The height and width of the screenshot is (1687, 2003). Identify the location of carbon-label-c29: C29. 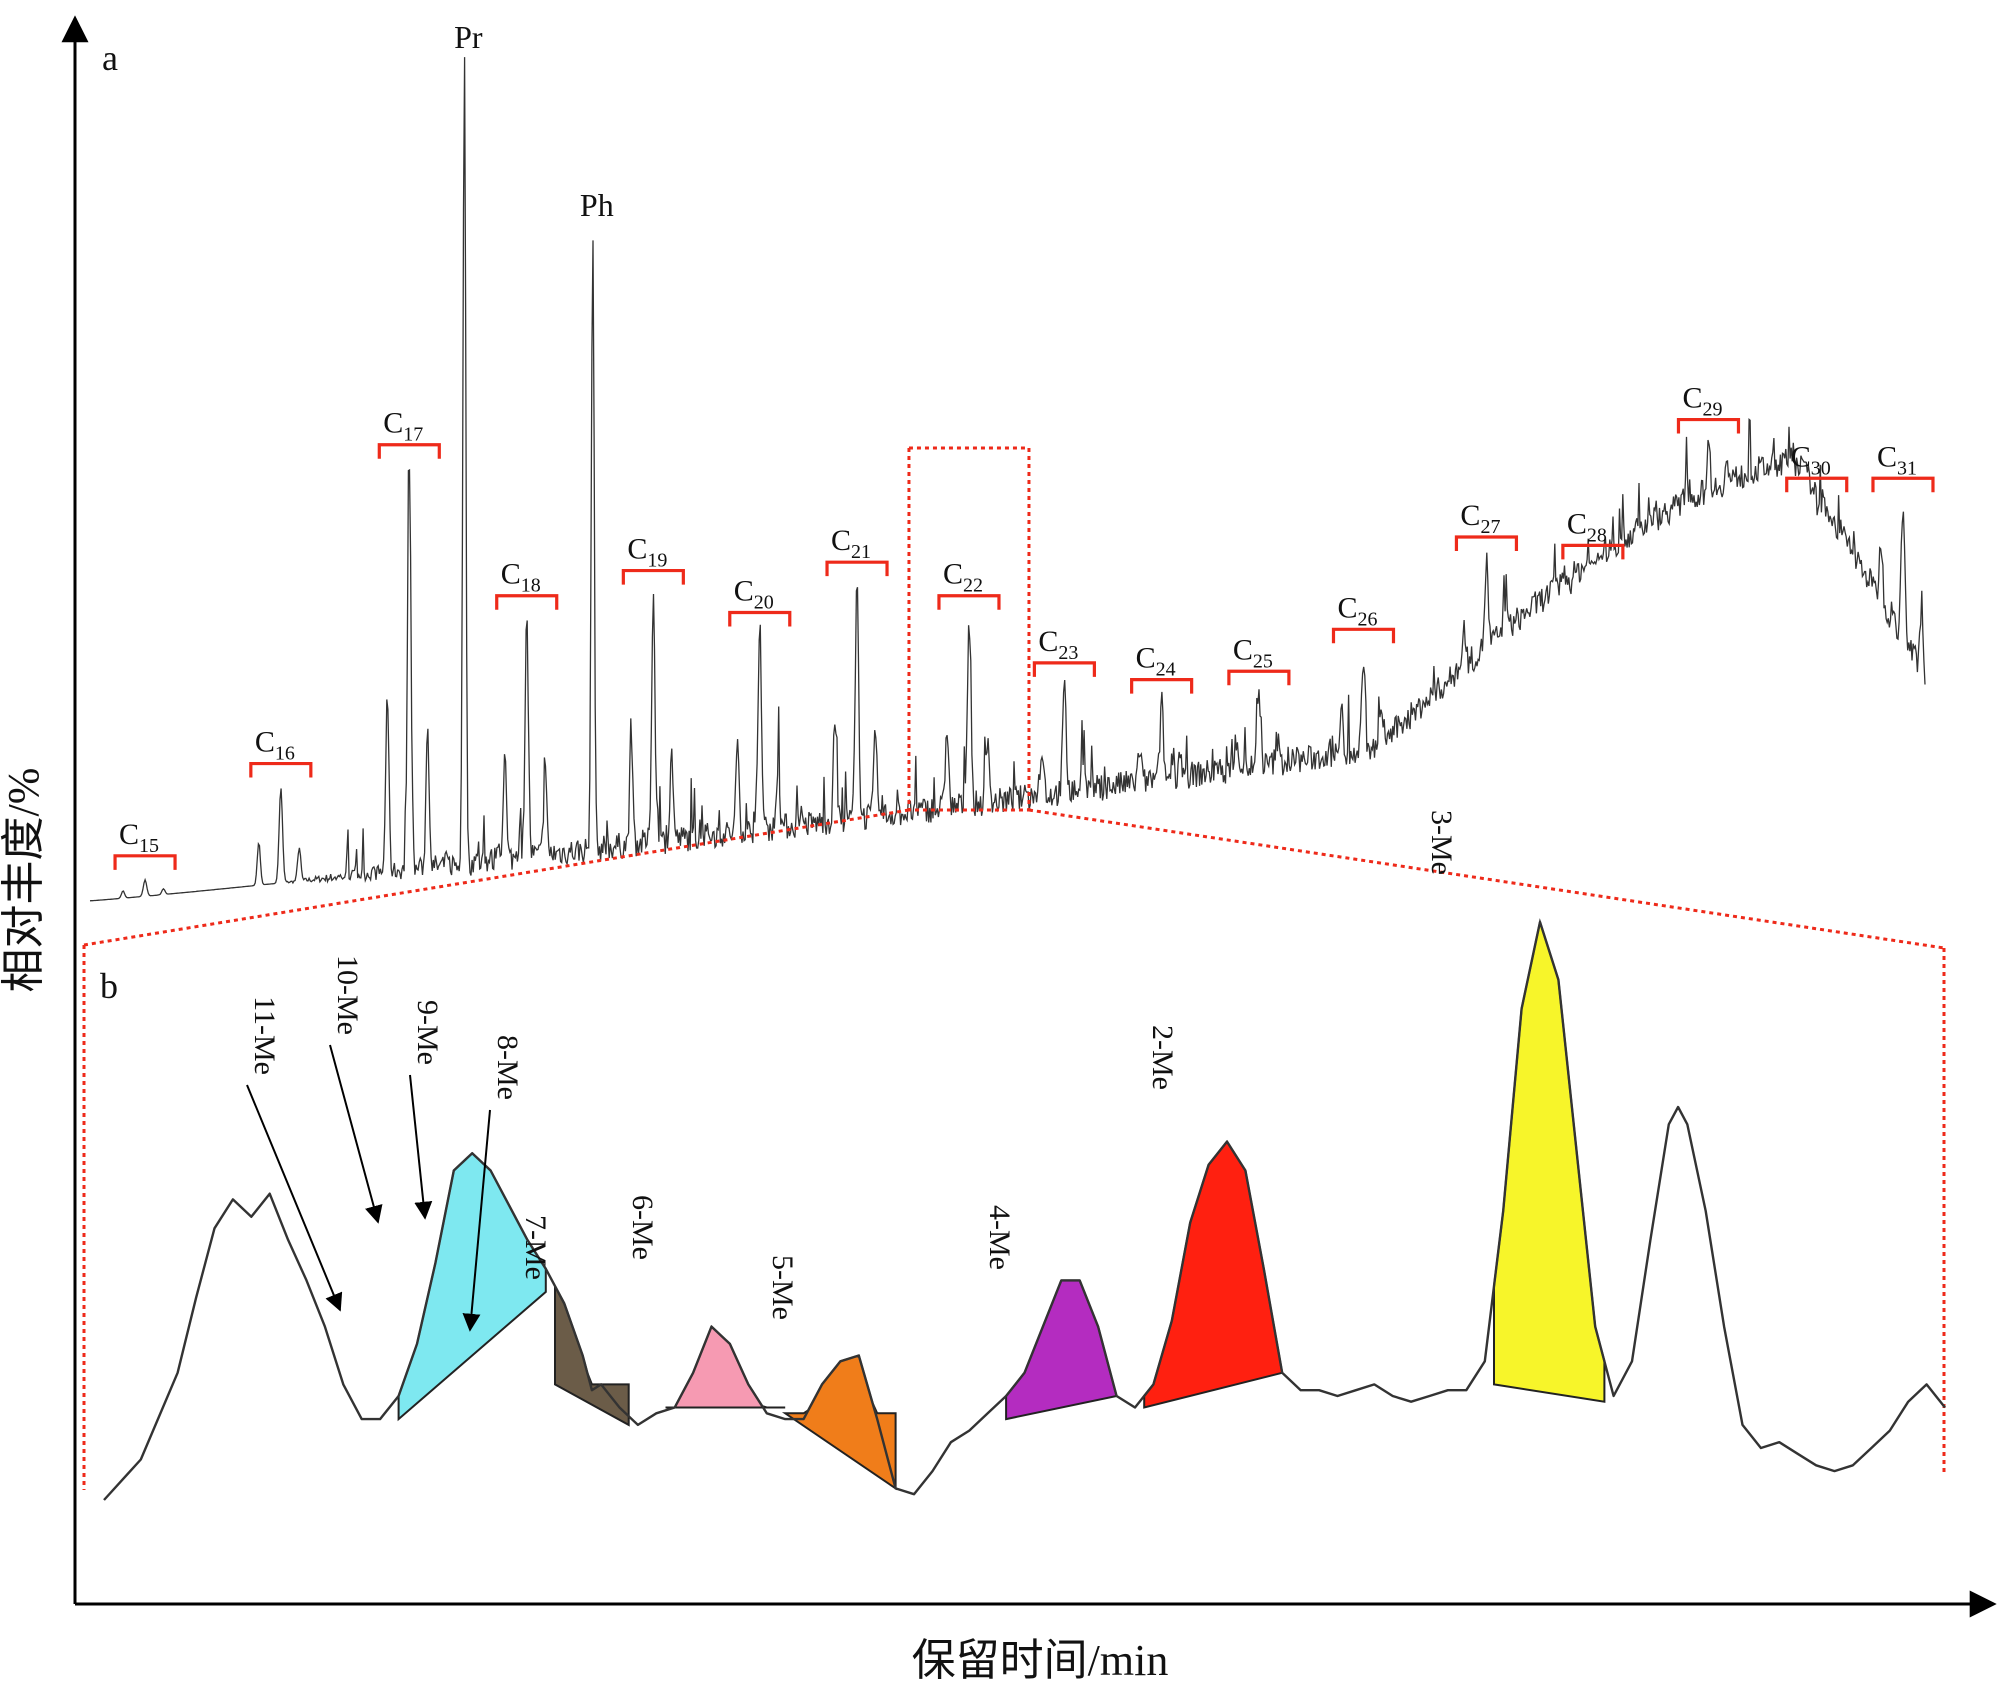
(1702, 401).